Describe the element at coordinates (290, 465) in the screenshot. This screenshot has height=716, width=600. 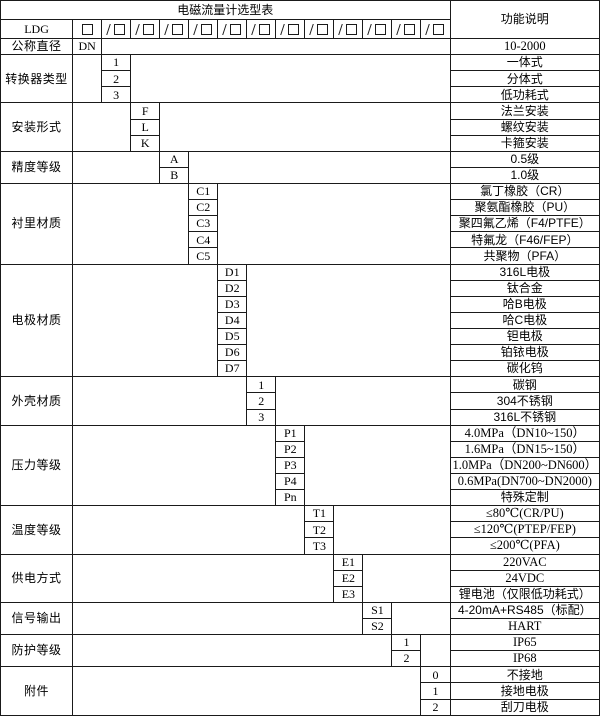
I see `option-code-7-2: P3` at that location.